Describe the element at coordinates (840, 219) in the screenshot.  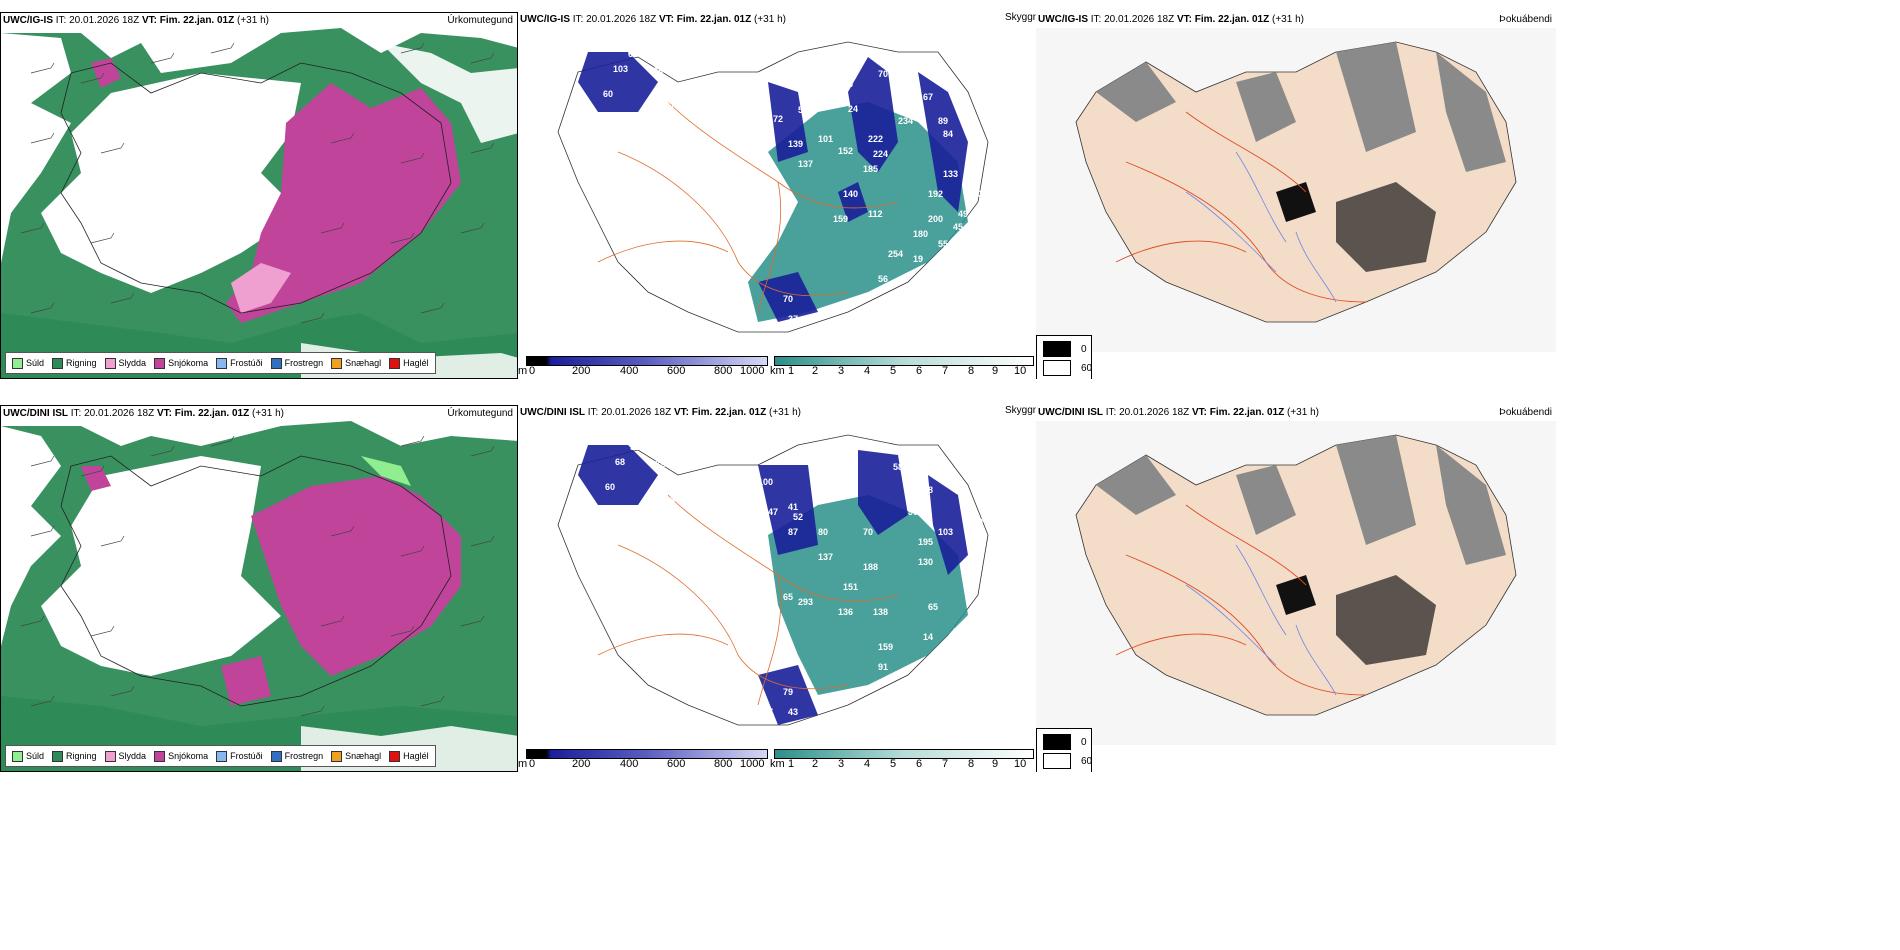
I see `visibility-value-label: 159` at that location.